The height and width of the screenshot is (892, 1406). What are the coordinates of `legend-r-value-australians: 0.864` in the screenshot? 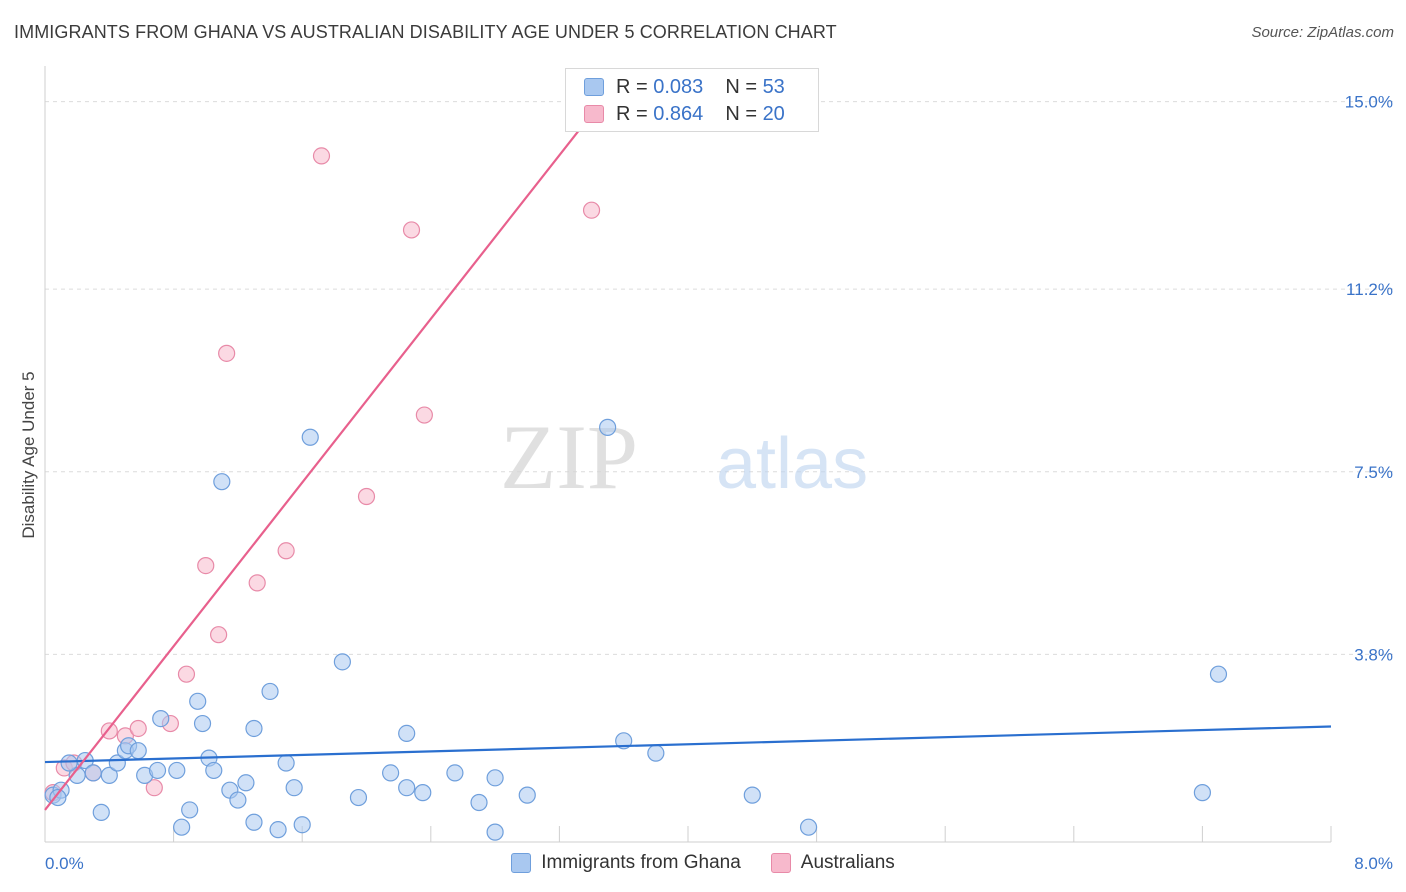 It's located at (678, 113).